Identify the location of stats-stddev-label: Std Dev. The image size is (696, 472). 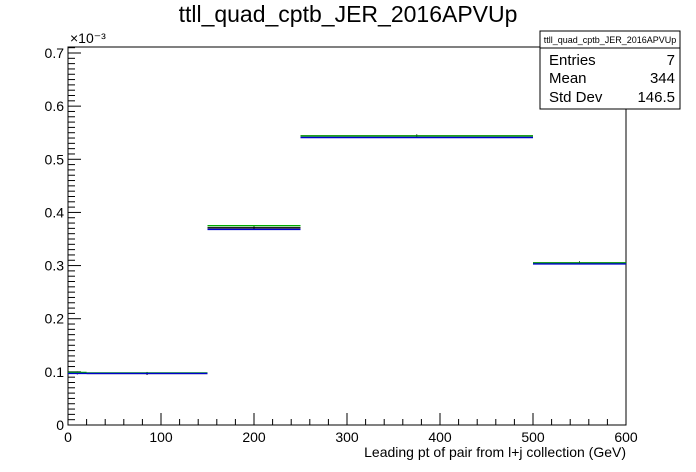
(576, 97).